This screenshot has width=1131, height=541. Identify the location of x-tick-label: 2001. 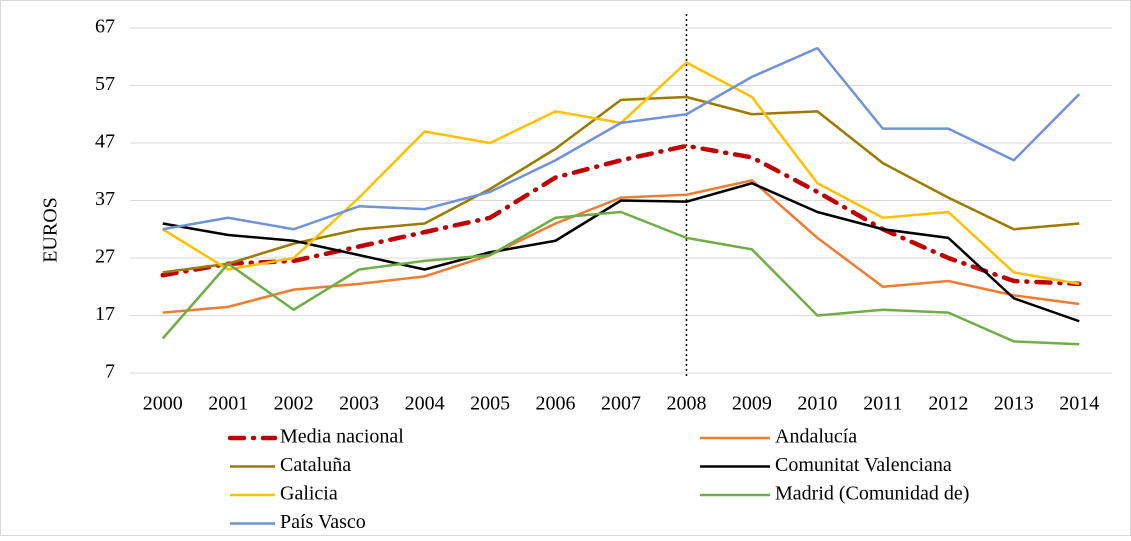
(228, 404).